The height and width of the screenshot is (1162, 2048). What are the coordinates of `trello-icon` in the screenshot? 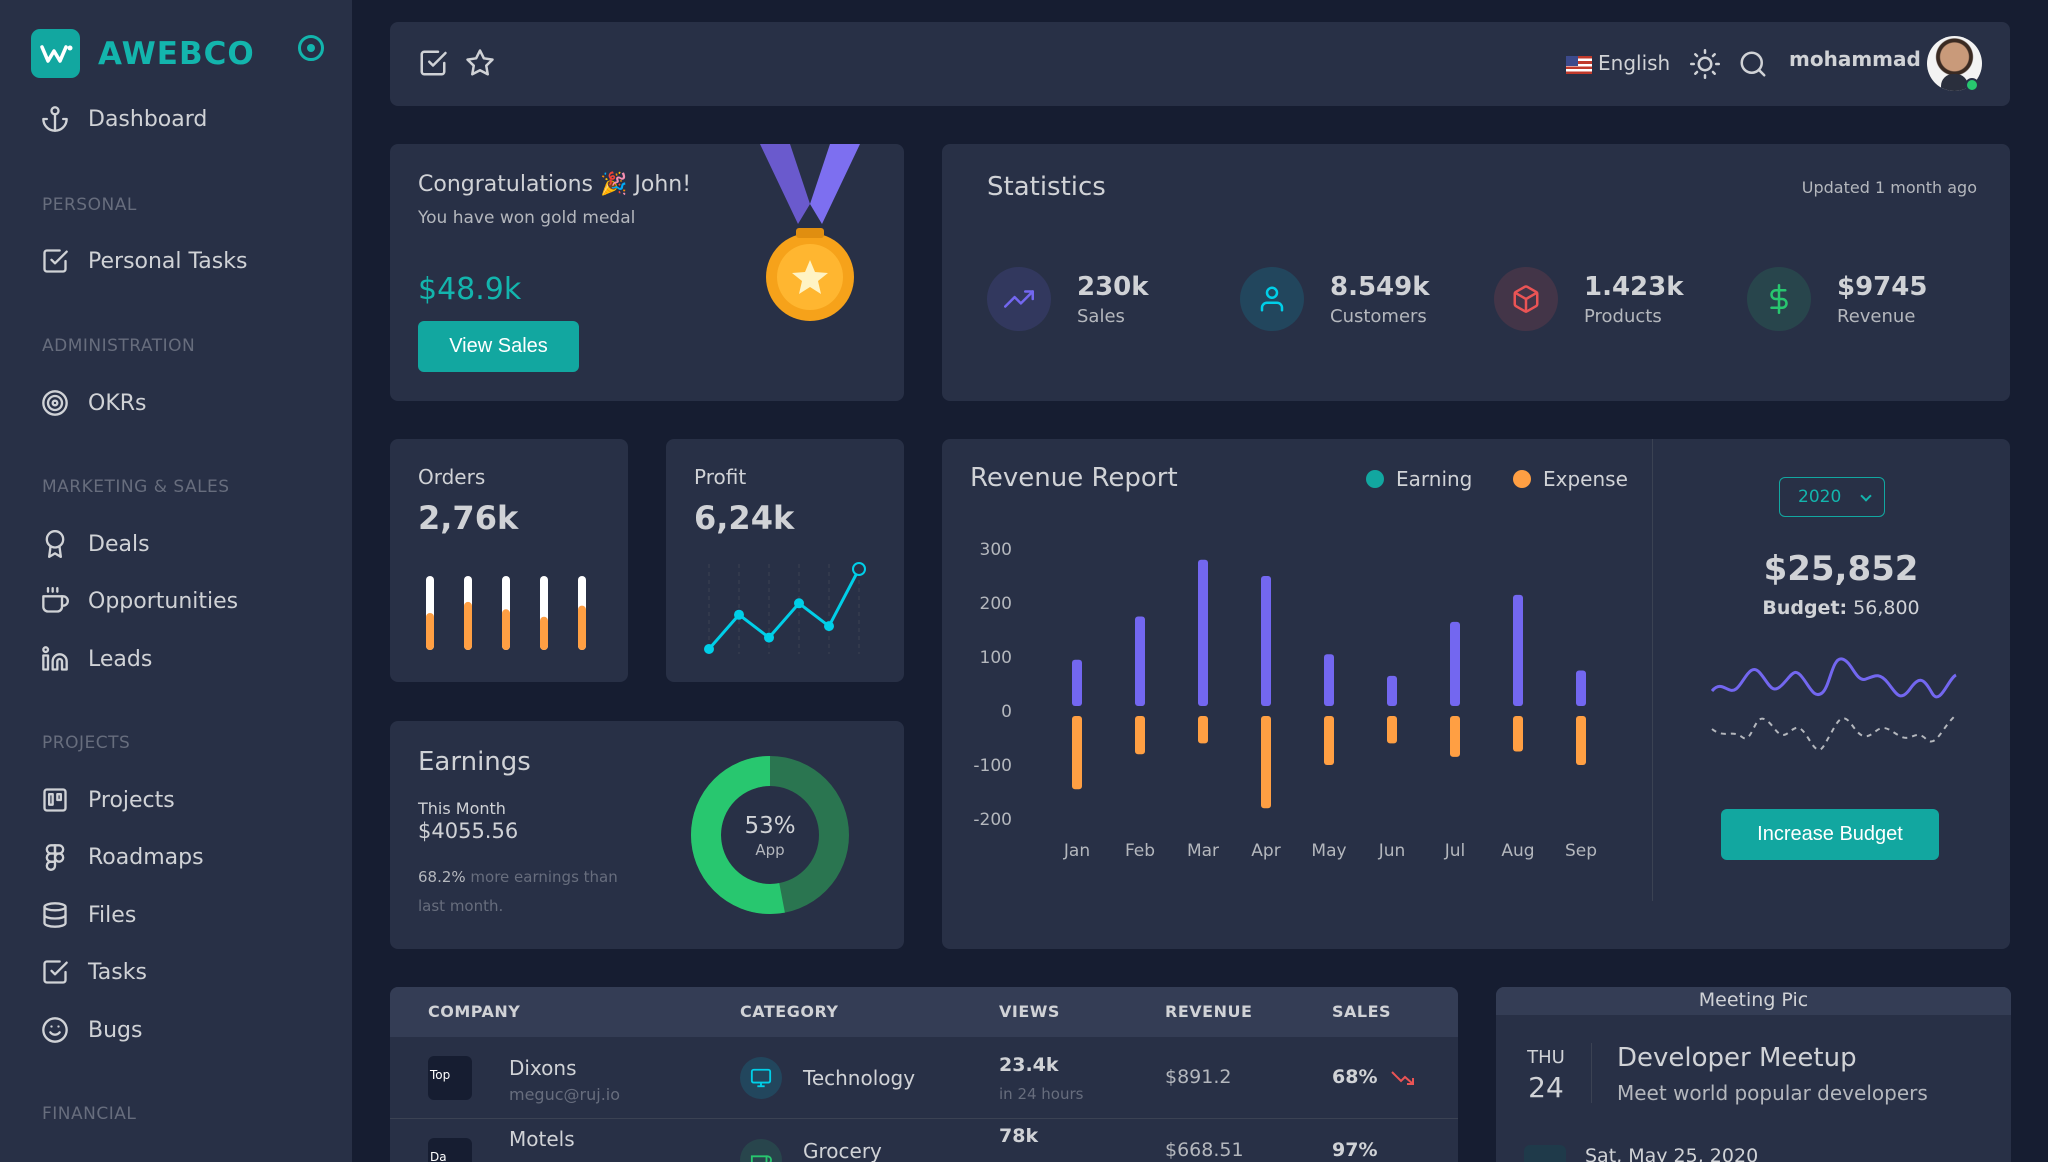 It's located at (55, 800).